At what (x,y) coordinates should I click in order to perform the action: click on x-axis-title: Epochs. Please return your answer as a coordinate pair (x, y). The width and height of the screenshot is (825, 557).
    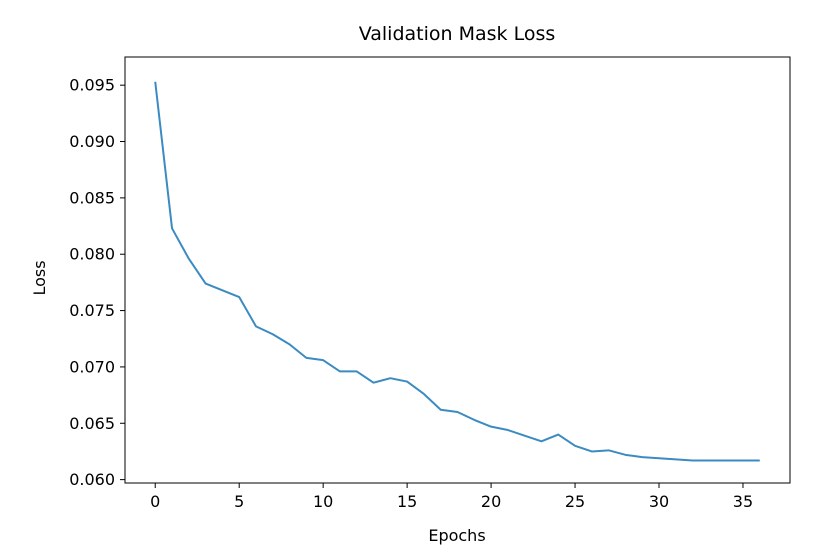
    Looking at the image, I should click on (456, 535).